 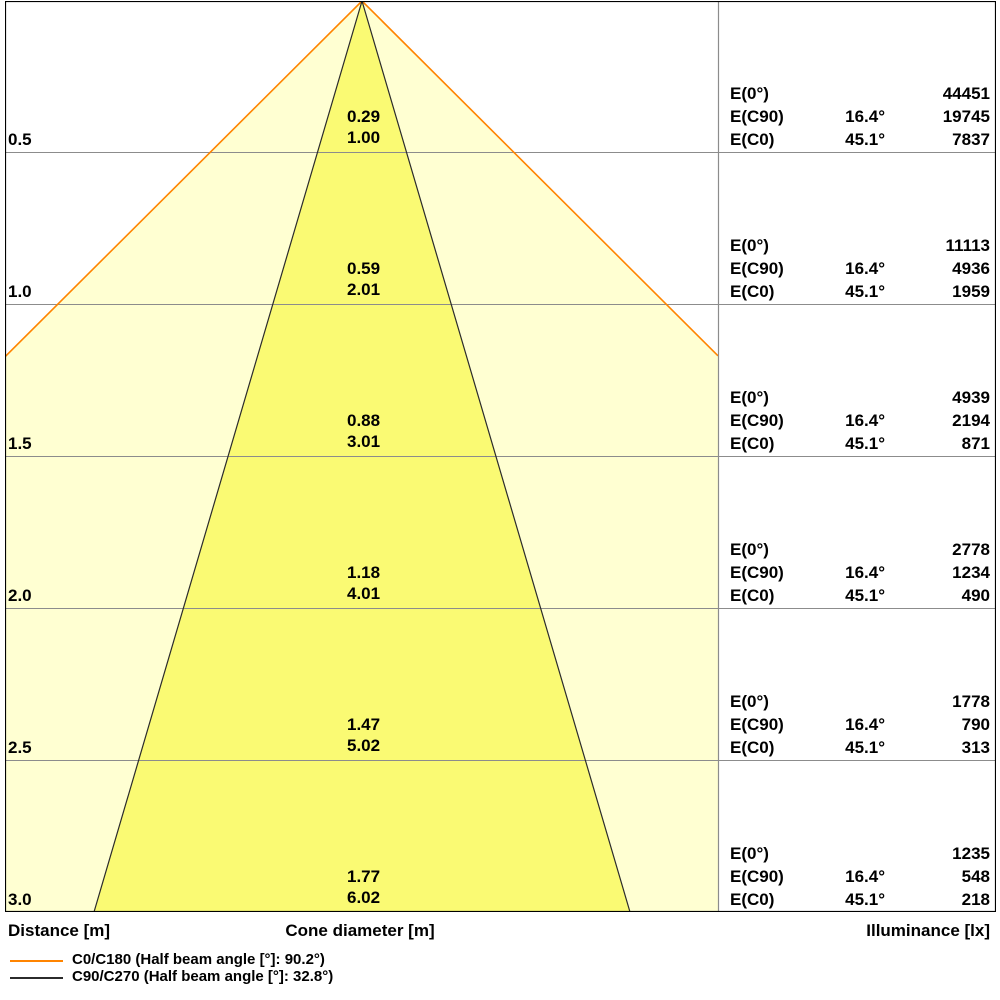 What do you see at coordinates (364, 897) in the screenshot?
I see `cone-diameter-c0-value: 6.02` at bounding box center [364, 897].